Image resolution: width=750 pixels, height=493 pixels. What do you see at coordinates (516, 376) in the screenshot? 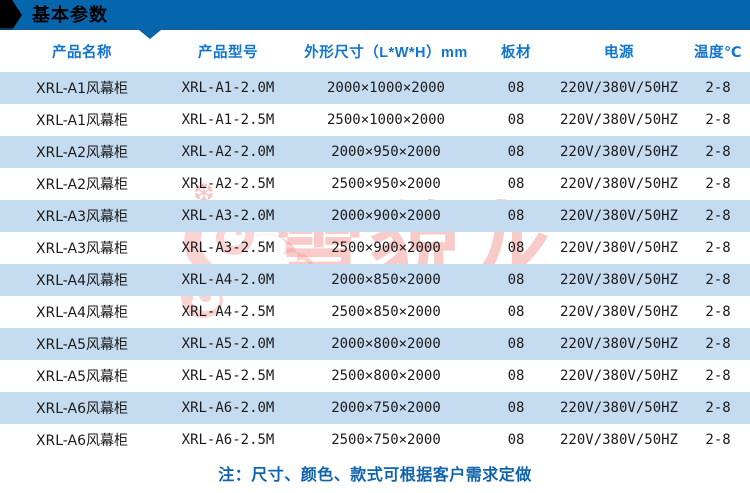
I see `cell-r9-c3: 08` at bounding box center [516, 376].